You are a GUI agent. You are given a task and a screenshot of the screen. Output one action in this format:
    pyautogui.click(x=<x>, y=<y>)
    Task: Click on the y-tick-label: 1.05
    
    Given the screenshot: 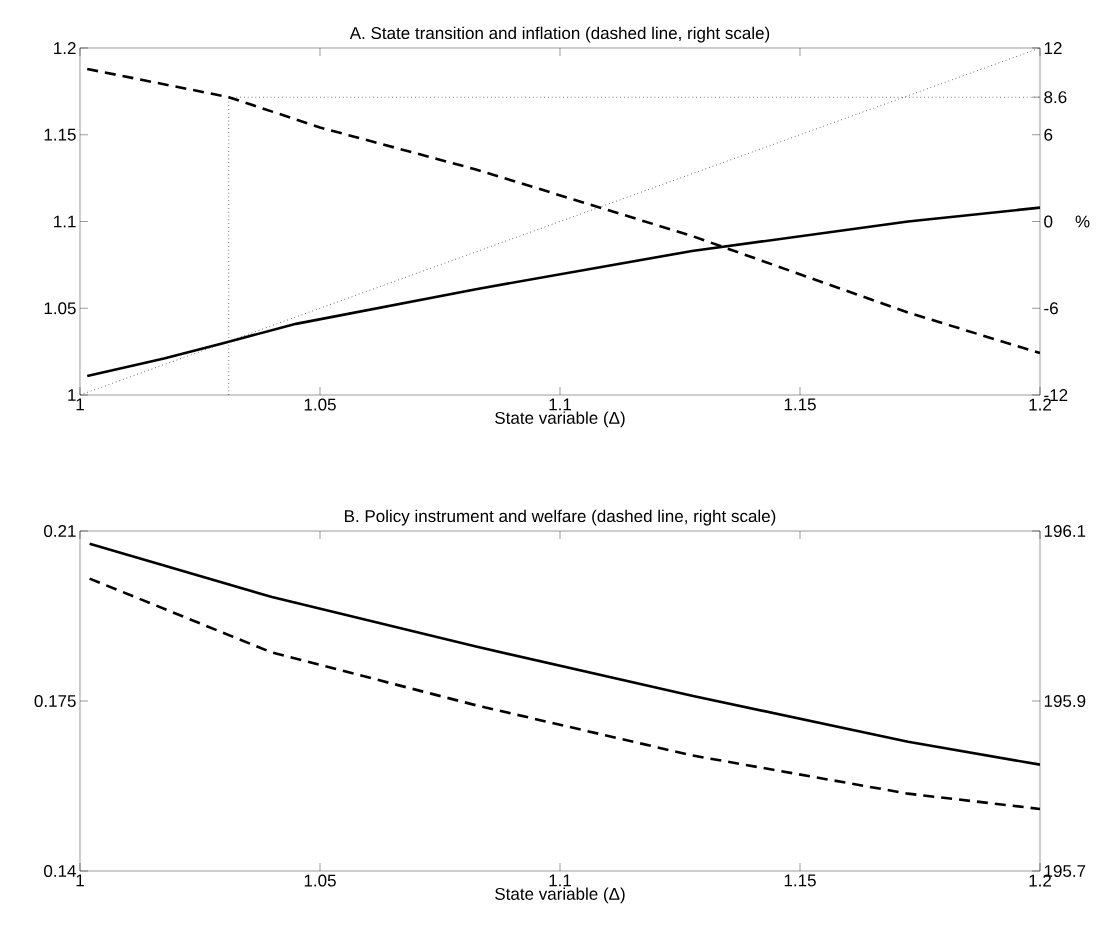 What is the action you would take?
    pyautogui.click(x=60, y=308)
    